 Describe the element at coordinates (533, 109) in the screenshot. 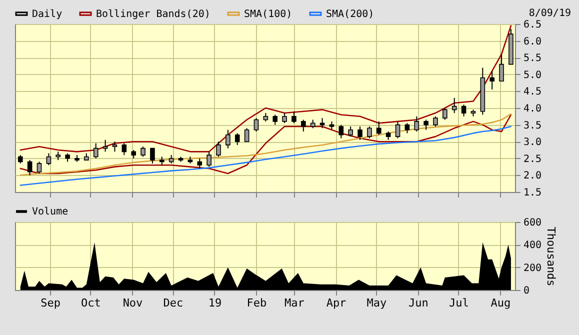

I see `y-tick-label: 4.0` at that location.